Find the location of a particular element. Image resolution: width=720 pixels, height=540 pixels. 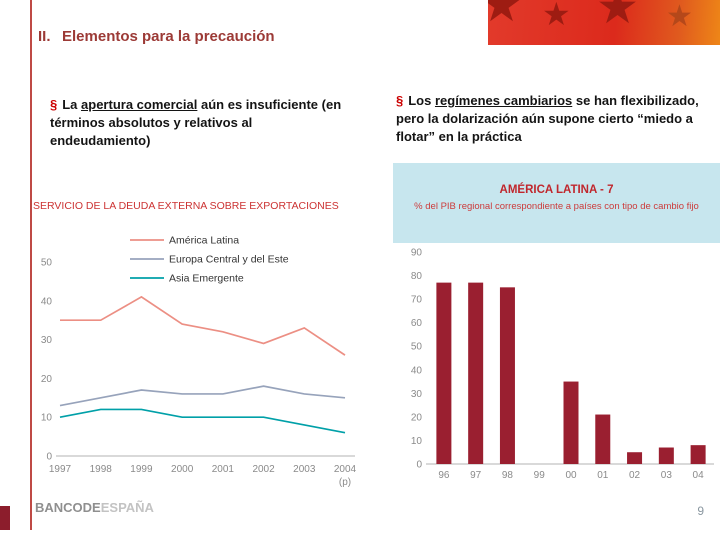

bullet-text-prefix: La is located at coordinates (72, 104).